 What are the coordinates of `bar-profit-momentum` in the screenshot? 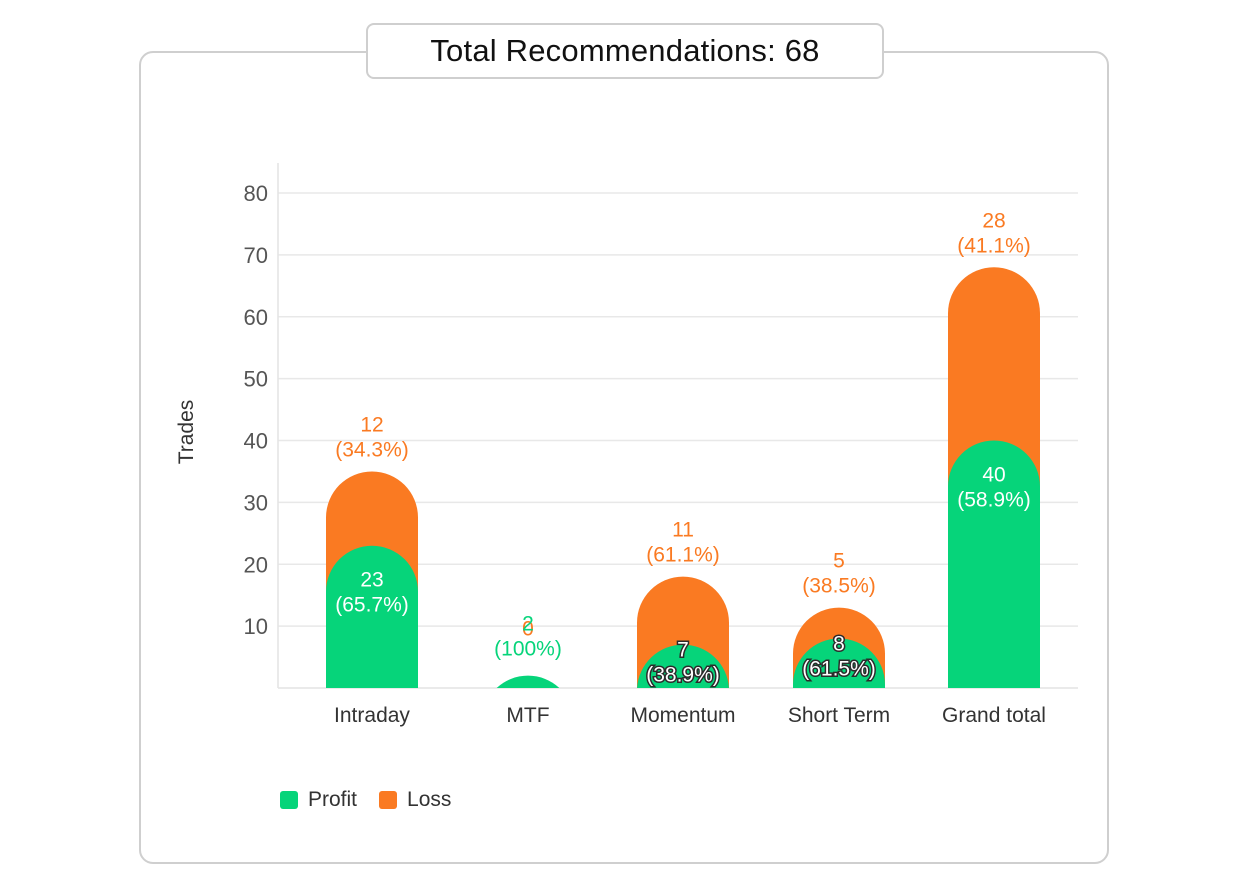 It's located at (683, 666).